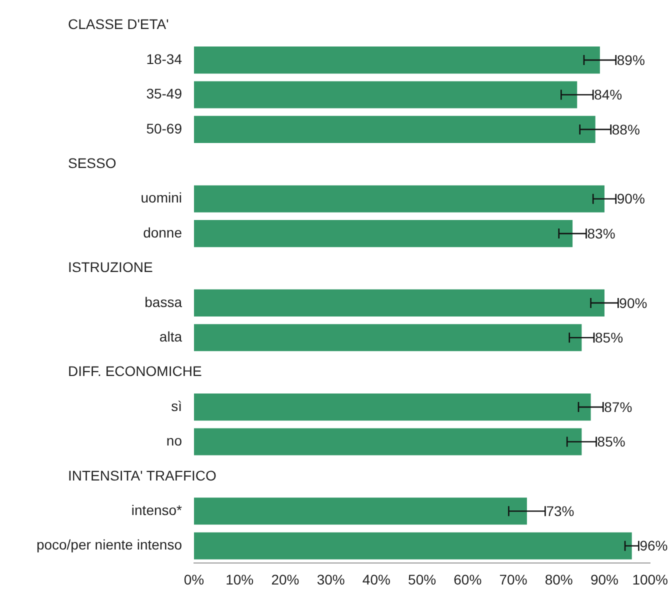  I want to click on data-label: 73%, so click(560, 511).